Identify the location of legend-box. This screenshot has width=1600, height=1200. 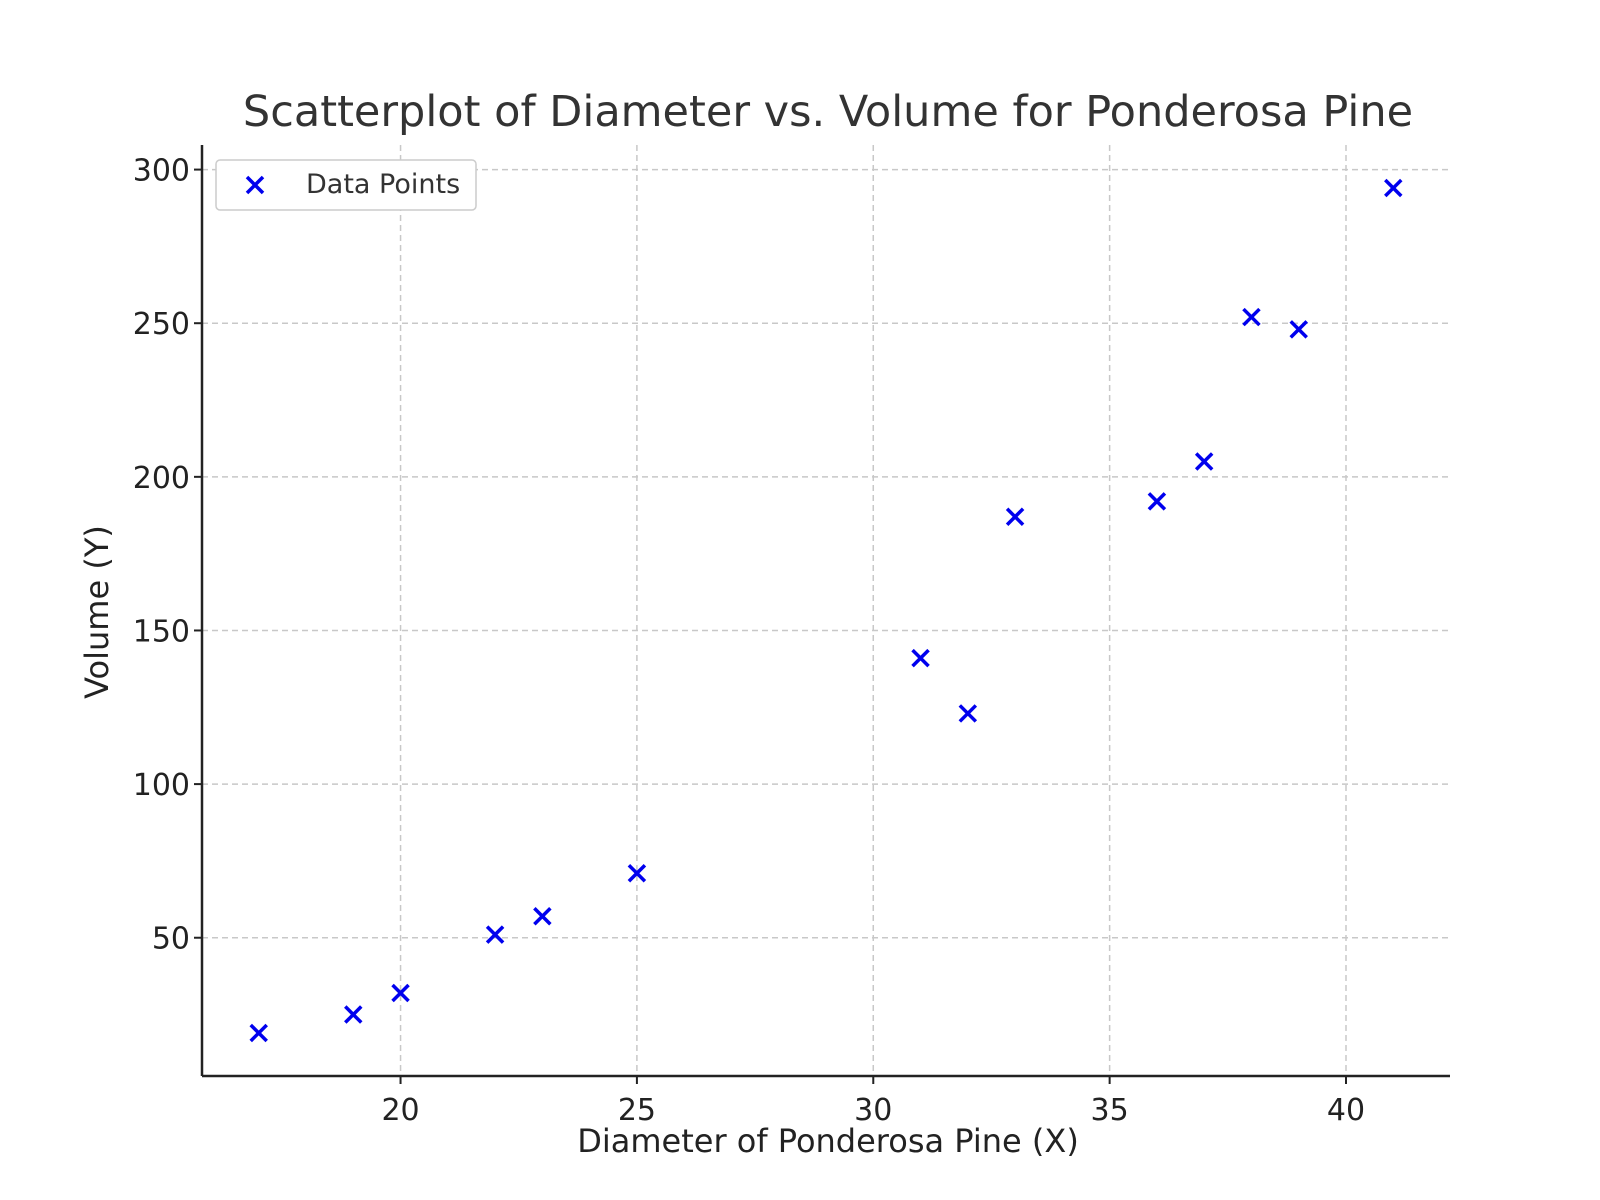
(346, 185).